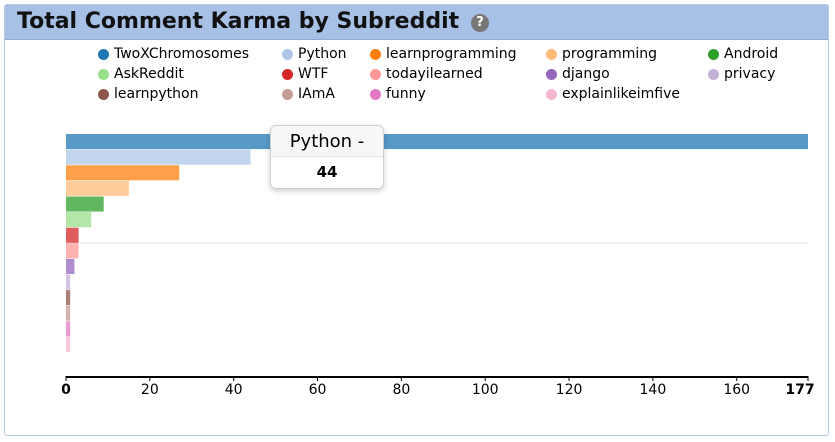 The image size is (835, 442). Describe the element at coordinates (72, 235) in the screenshot. I see `bar-wtf` at that location.